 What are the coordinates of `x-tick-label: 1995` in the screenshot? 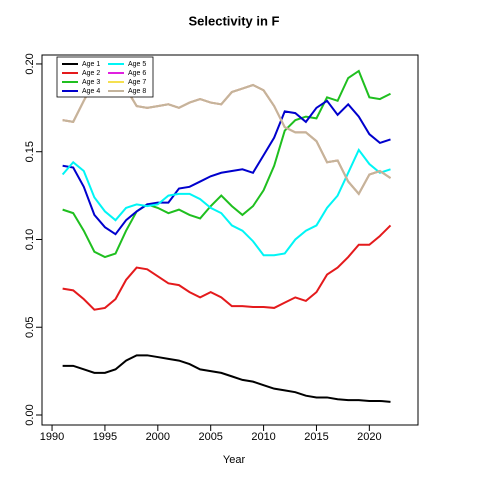 It's located at (105, 437).